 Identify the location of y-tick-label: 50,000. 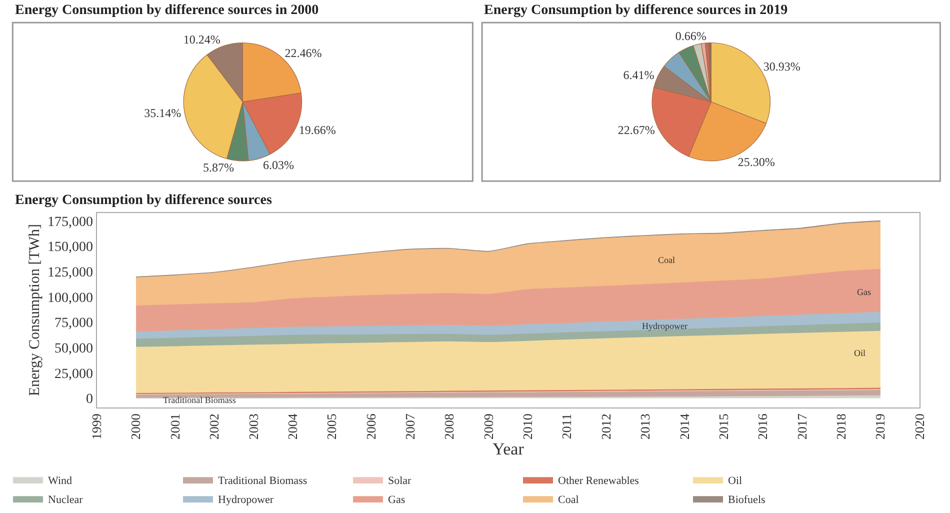
(74, 349).